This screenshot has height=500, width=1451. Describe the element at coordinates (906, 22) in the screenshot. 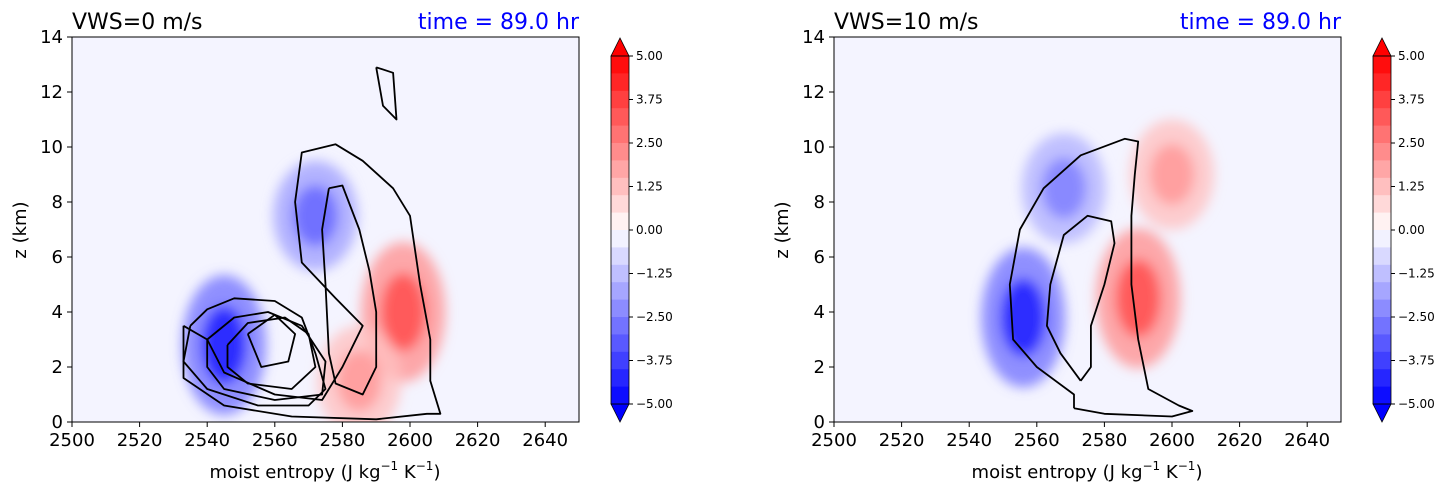

I see `panel-title-left: VWS=10 m/s` at that location.